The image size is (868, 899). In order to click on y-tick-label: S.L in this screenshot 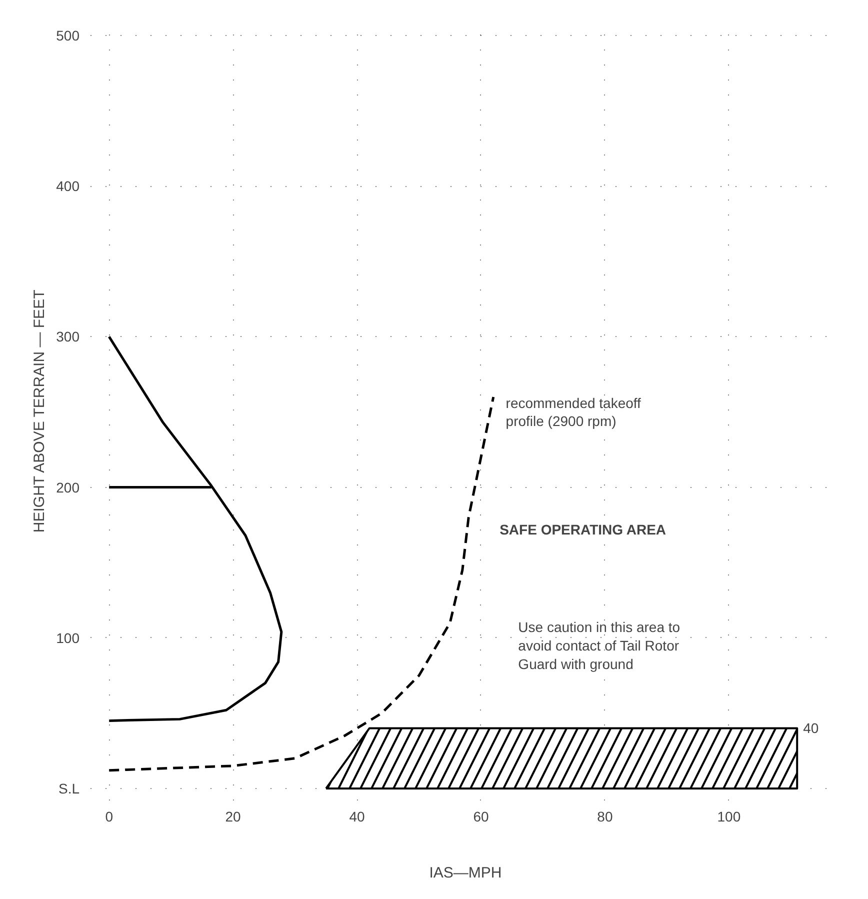, I will do `click(69, 788)`.